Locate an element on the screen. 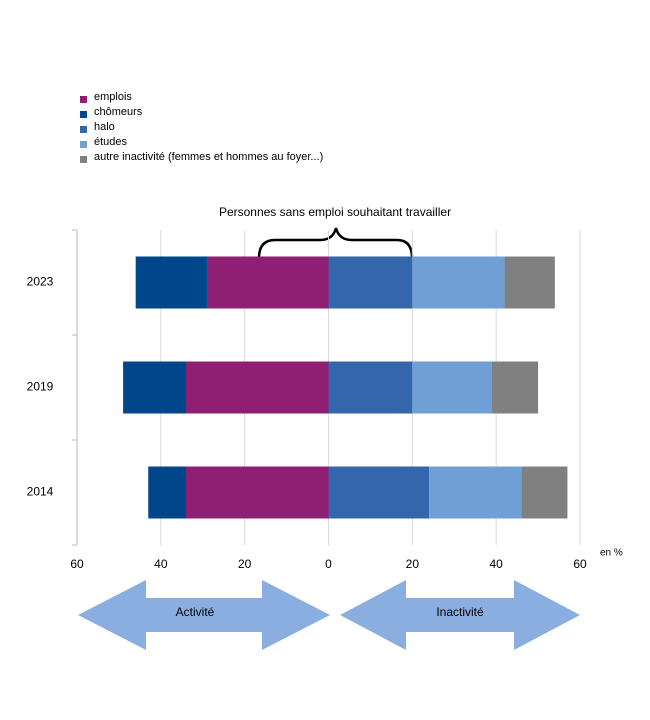 This screenshot has width=650, height=720. inactivity-arrow is located at coordinates (460, 615).